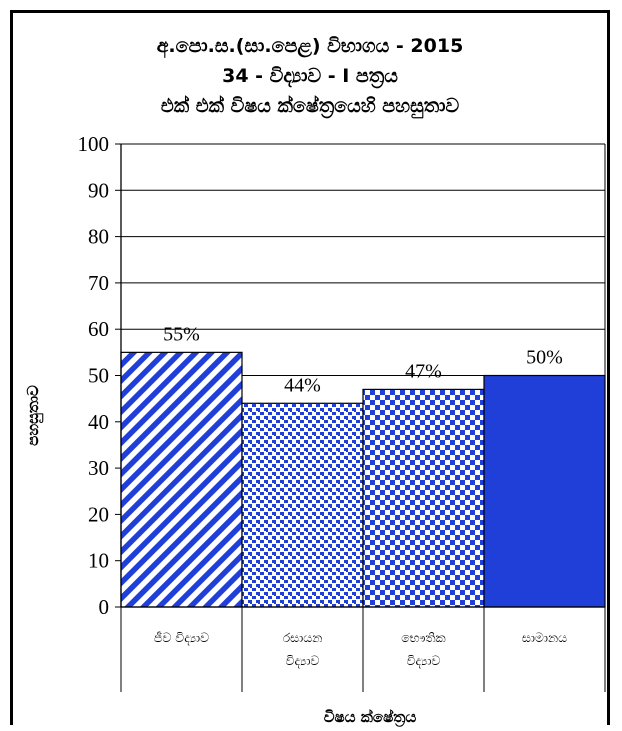 The width and height of the screenshot is (622, 731). I want to click on data-label-3: 50%, so click(544, 358).